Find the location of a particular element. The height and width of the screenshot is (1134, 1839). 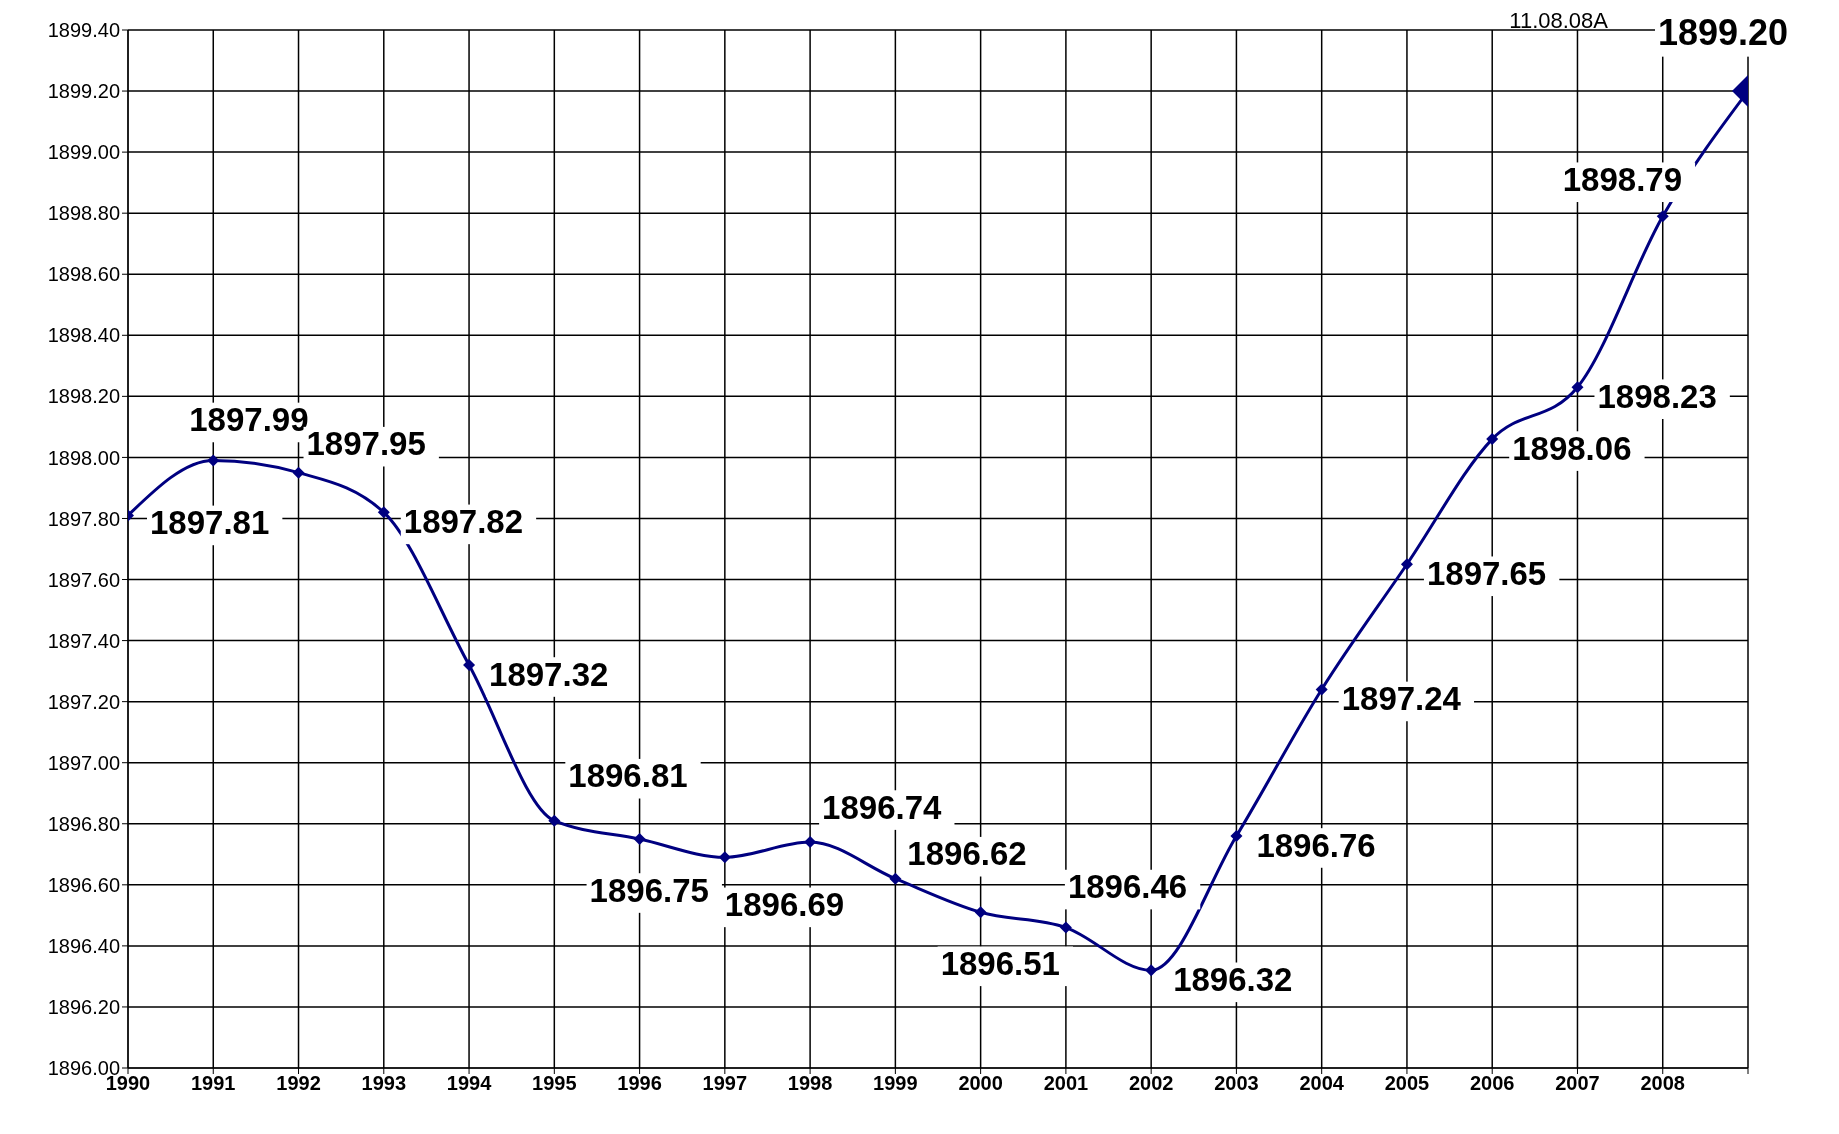

x-tick-label: 2002 is located at coordinates (1151, 1083).